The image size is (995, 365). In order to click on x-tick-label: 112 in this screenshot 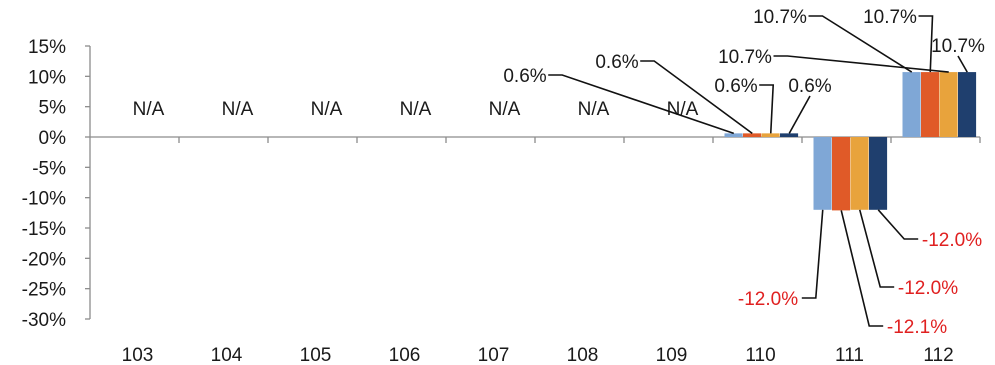, I will do `click(938, 355)`.